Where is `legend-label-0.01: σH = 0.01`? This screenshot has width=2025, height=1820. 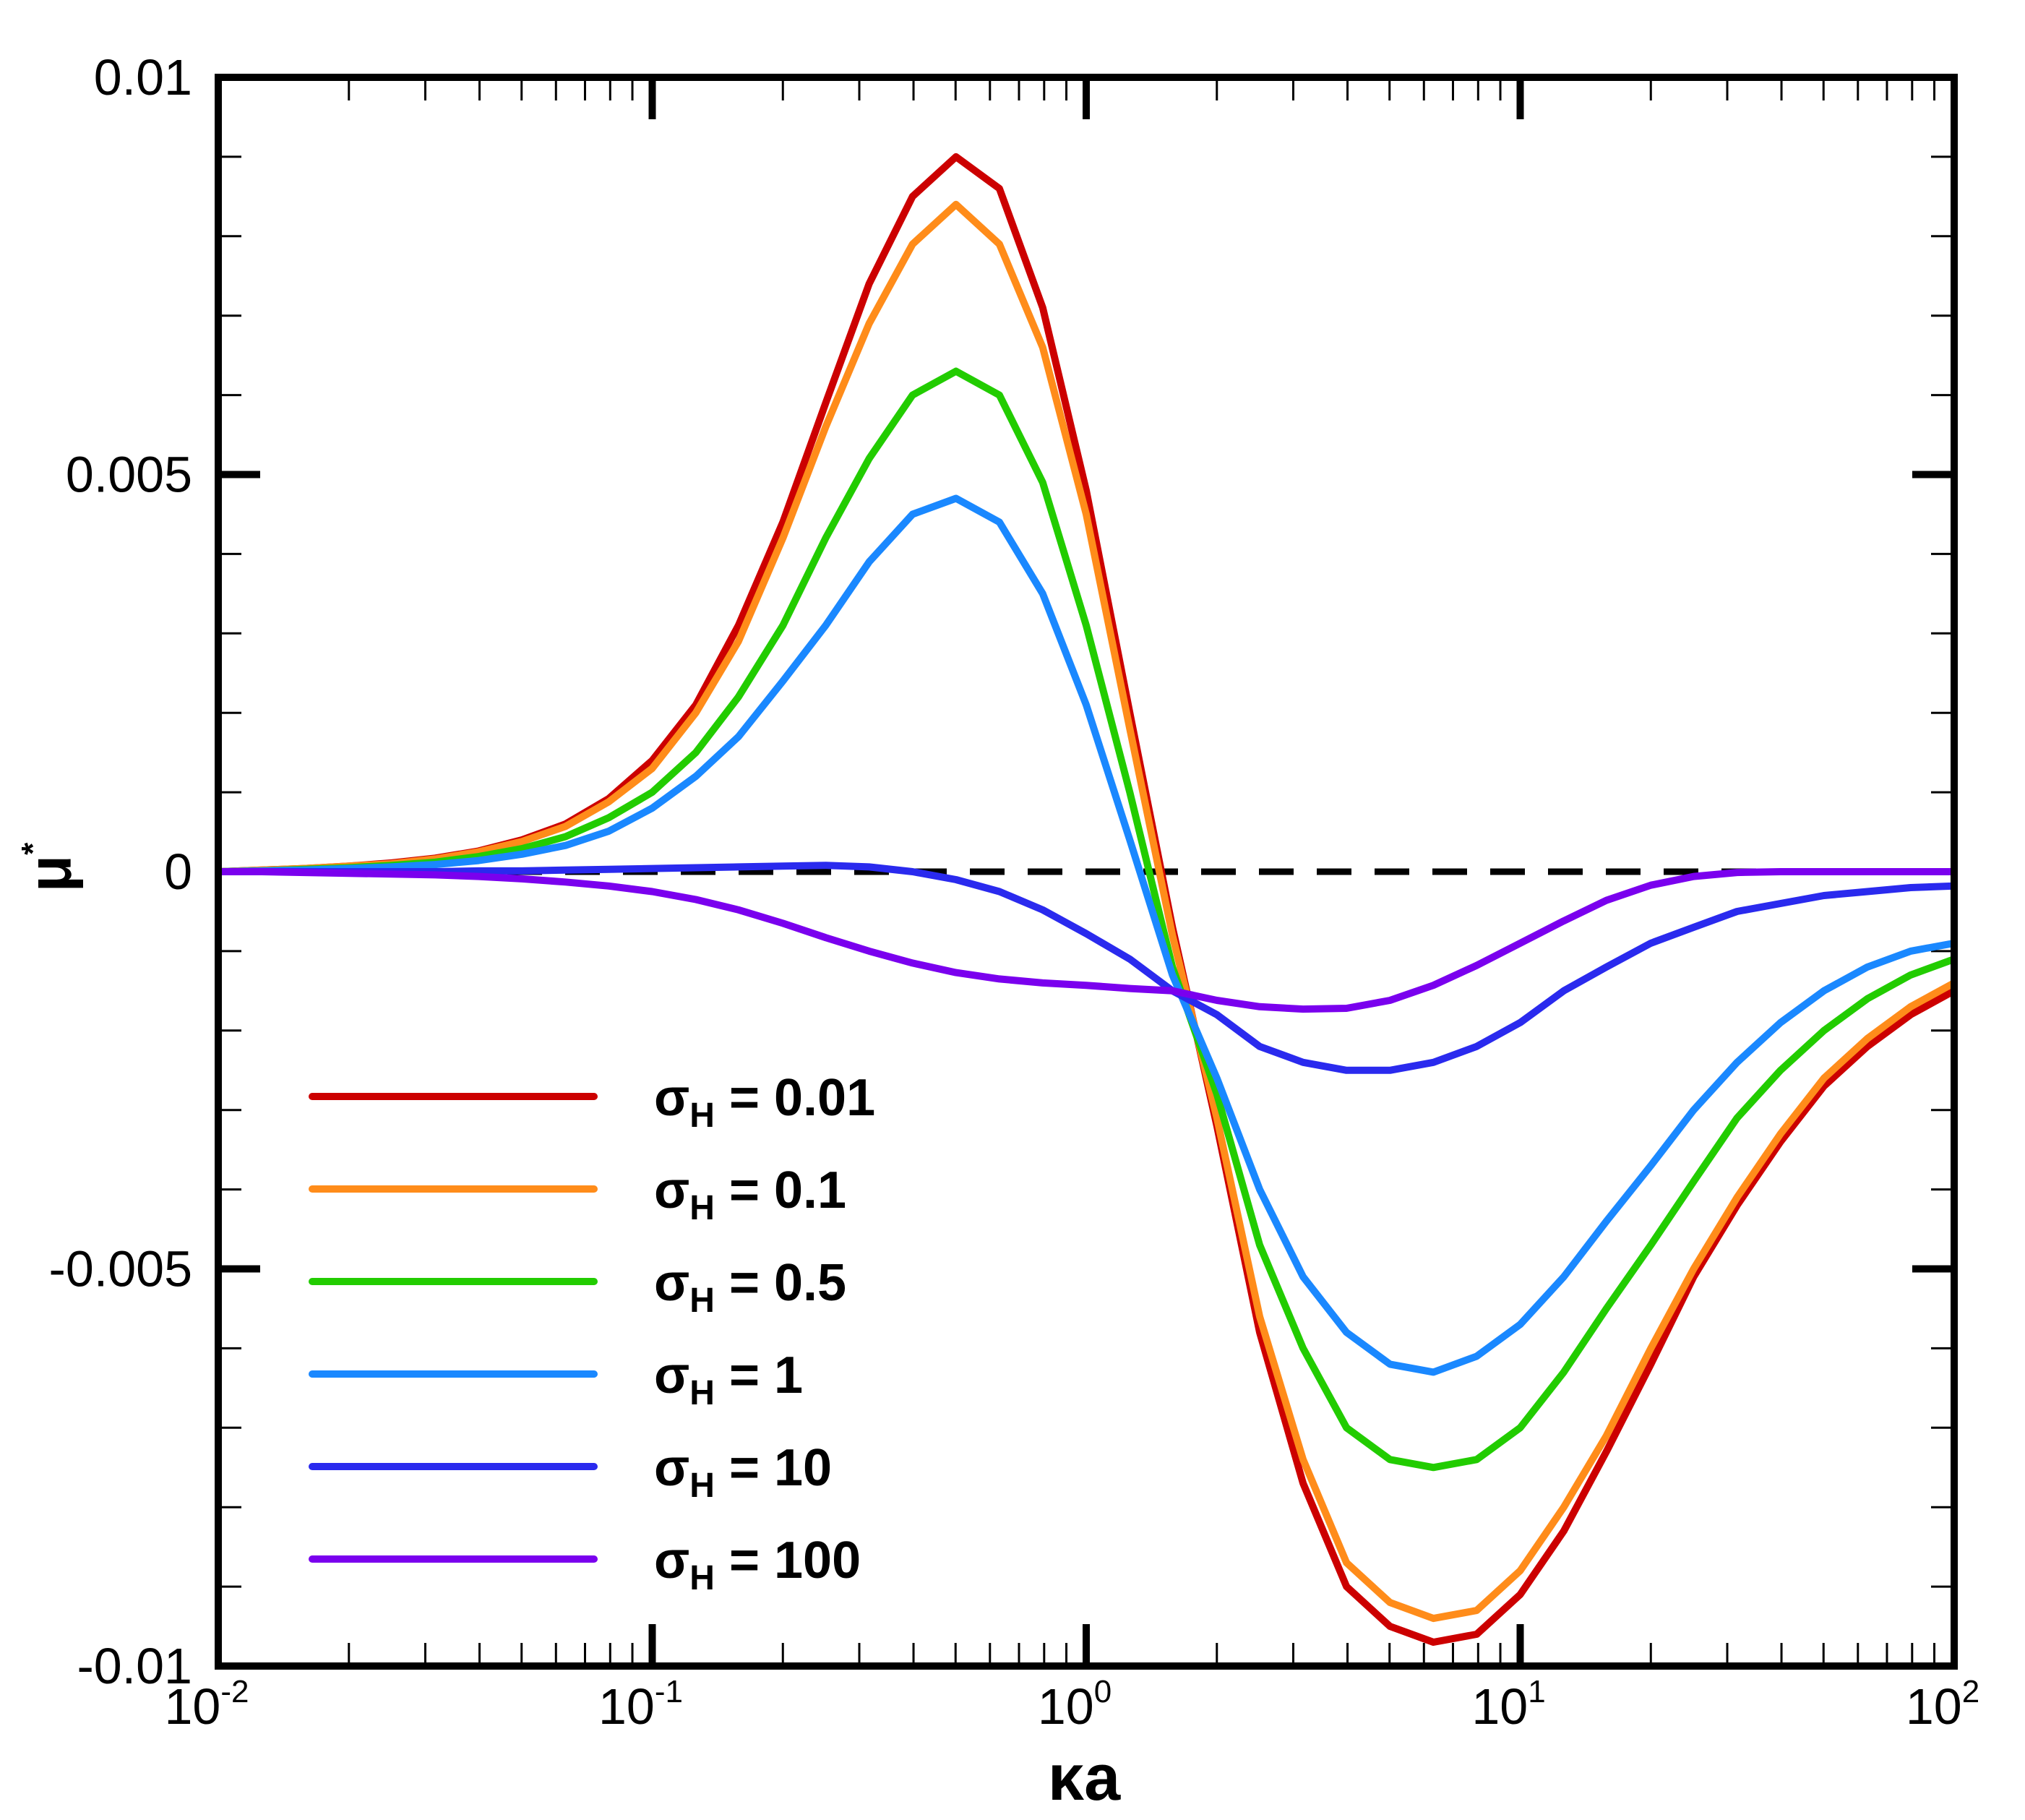 legend-label-0.01: σH = 0.01 is located at coordinates (764, 1102).